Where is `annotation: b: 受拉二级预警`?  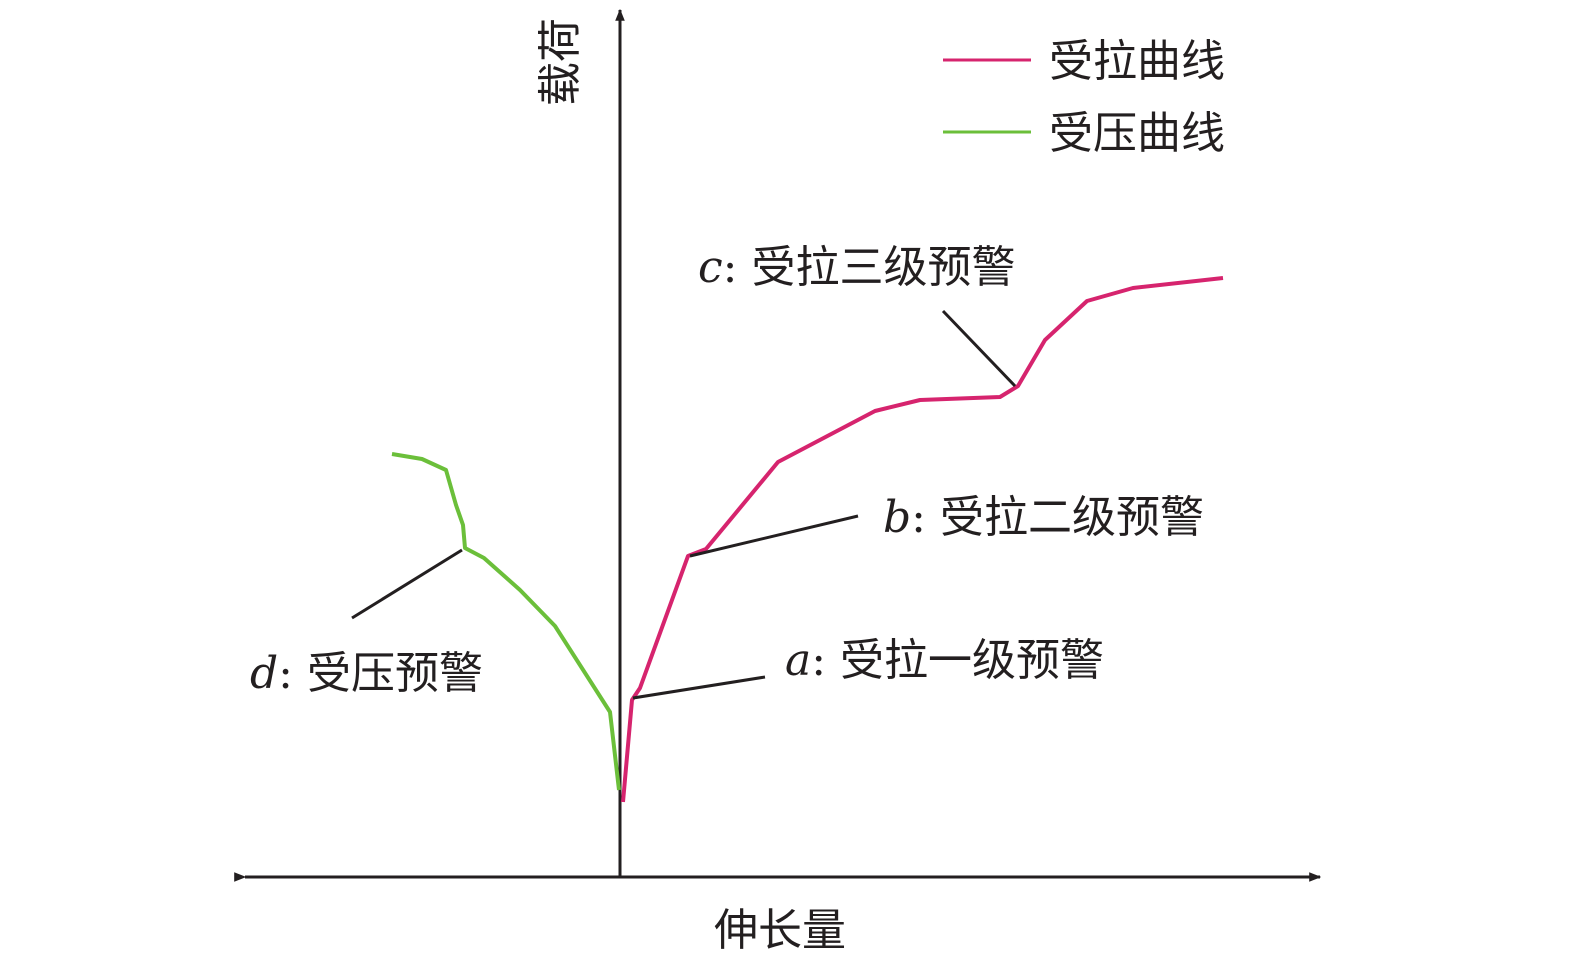 annotation: b: 受拉二级预警 is located at coordinates (1043, 517).